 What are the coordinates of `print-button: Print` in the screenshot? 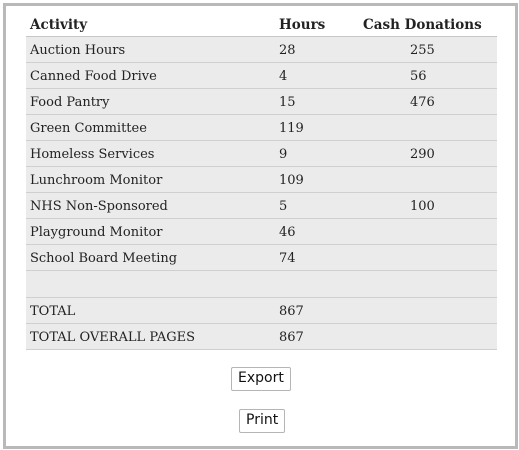 It's located at (262, 421).